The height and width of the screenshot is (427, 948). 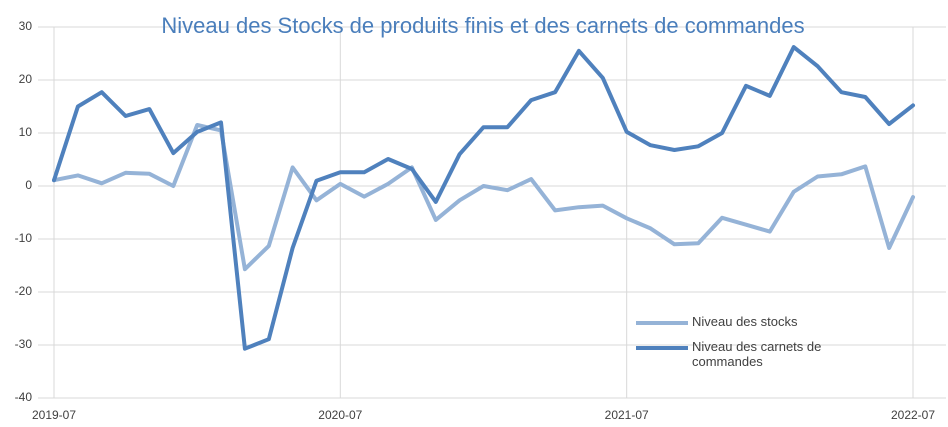 I want to click on x-tick-label: 2020-07, so click(x=340, y=415).